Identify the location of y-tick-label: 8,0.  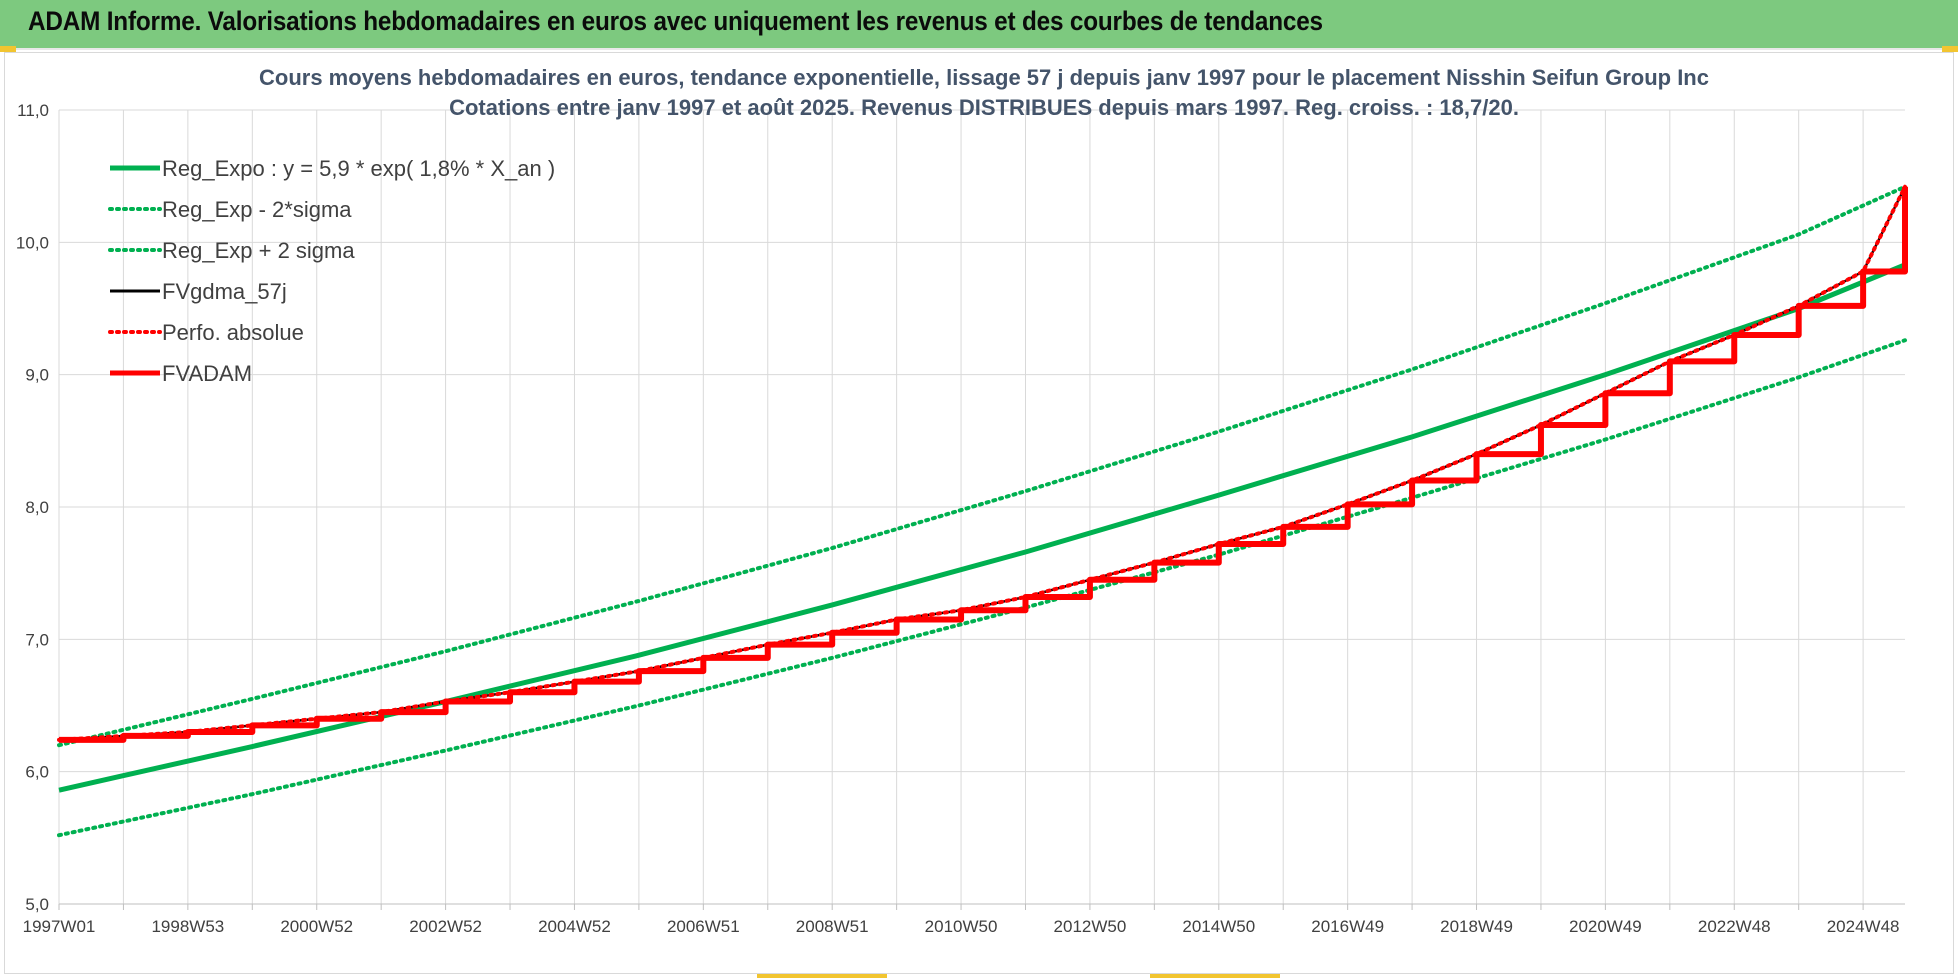
(37, 507).